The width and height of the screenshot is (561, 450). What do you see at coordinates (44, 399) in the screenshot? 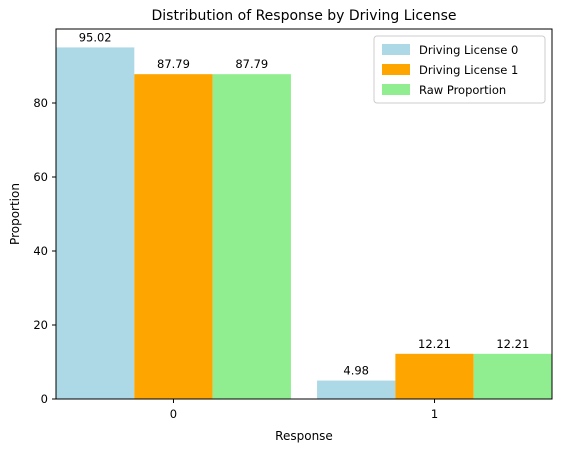
I see `y-tick-label: 0` at bounding box center [44, 399].